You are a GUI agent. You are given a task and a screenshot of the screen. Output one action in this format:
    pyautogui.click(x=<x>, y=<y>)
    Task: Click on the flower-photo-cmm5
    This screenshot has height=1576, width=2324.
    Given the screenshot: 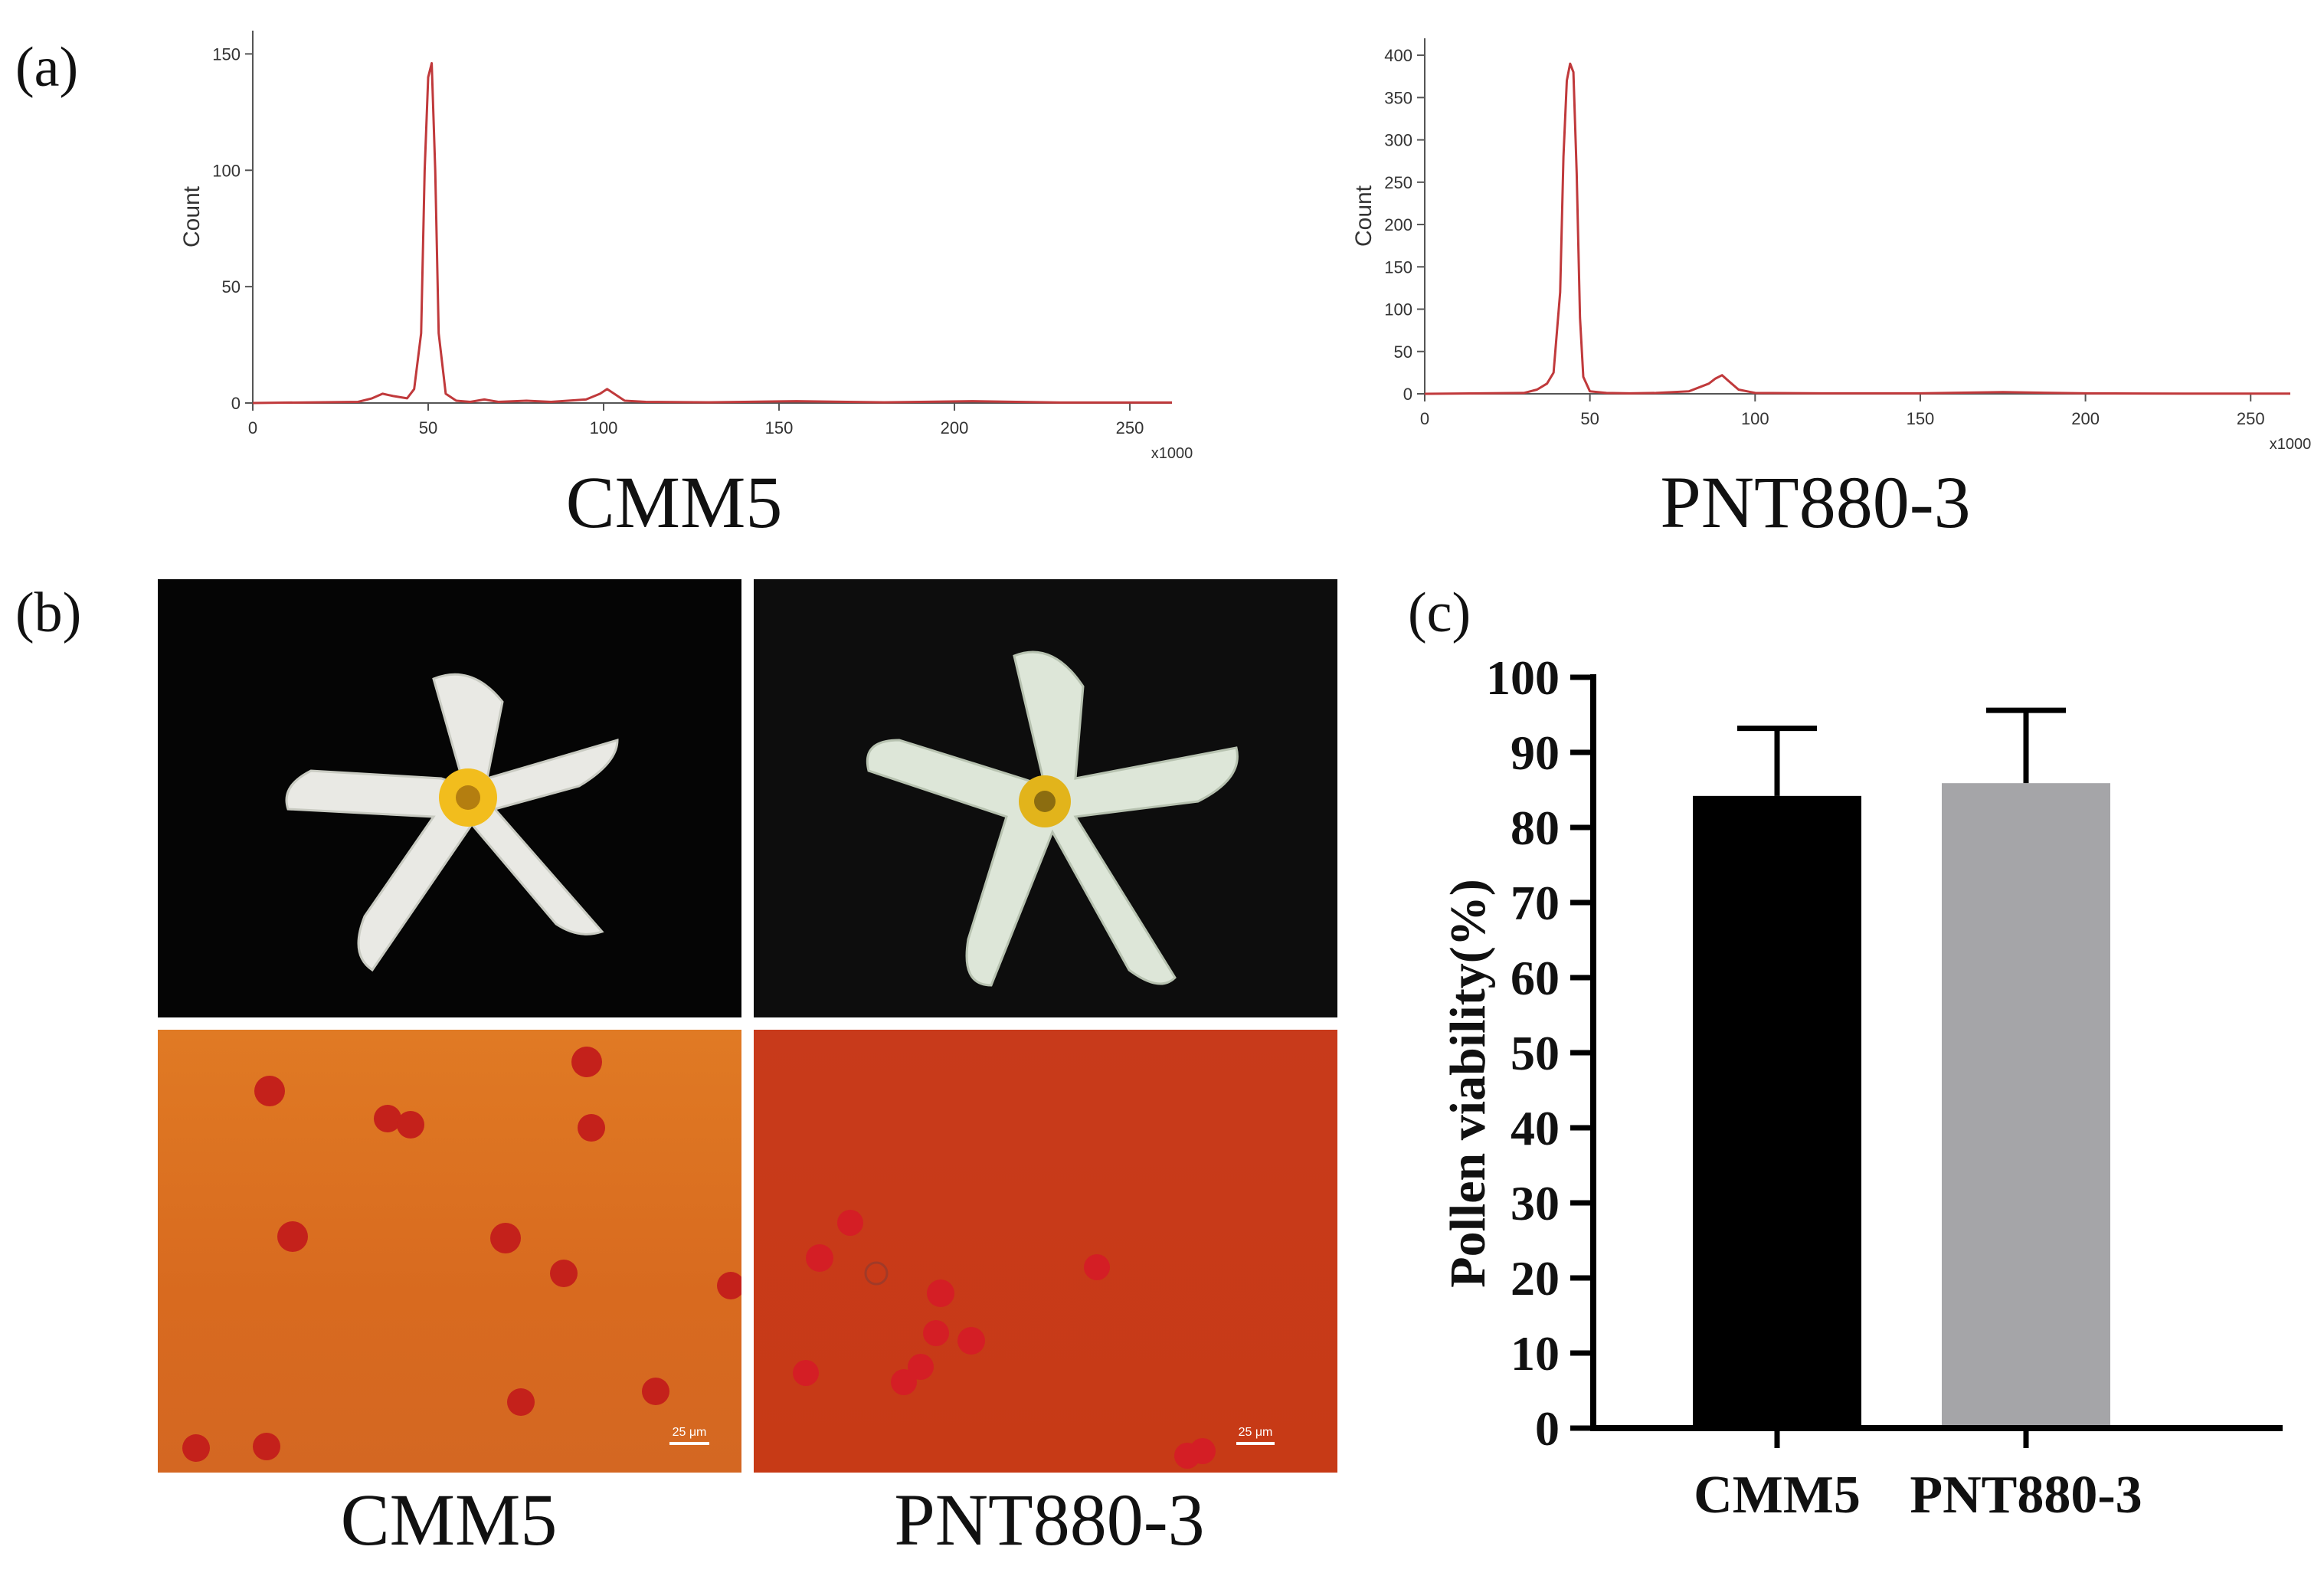 What is the action you would take?
    pyautogui.click(x=449, y=798)
    